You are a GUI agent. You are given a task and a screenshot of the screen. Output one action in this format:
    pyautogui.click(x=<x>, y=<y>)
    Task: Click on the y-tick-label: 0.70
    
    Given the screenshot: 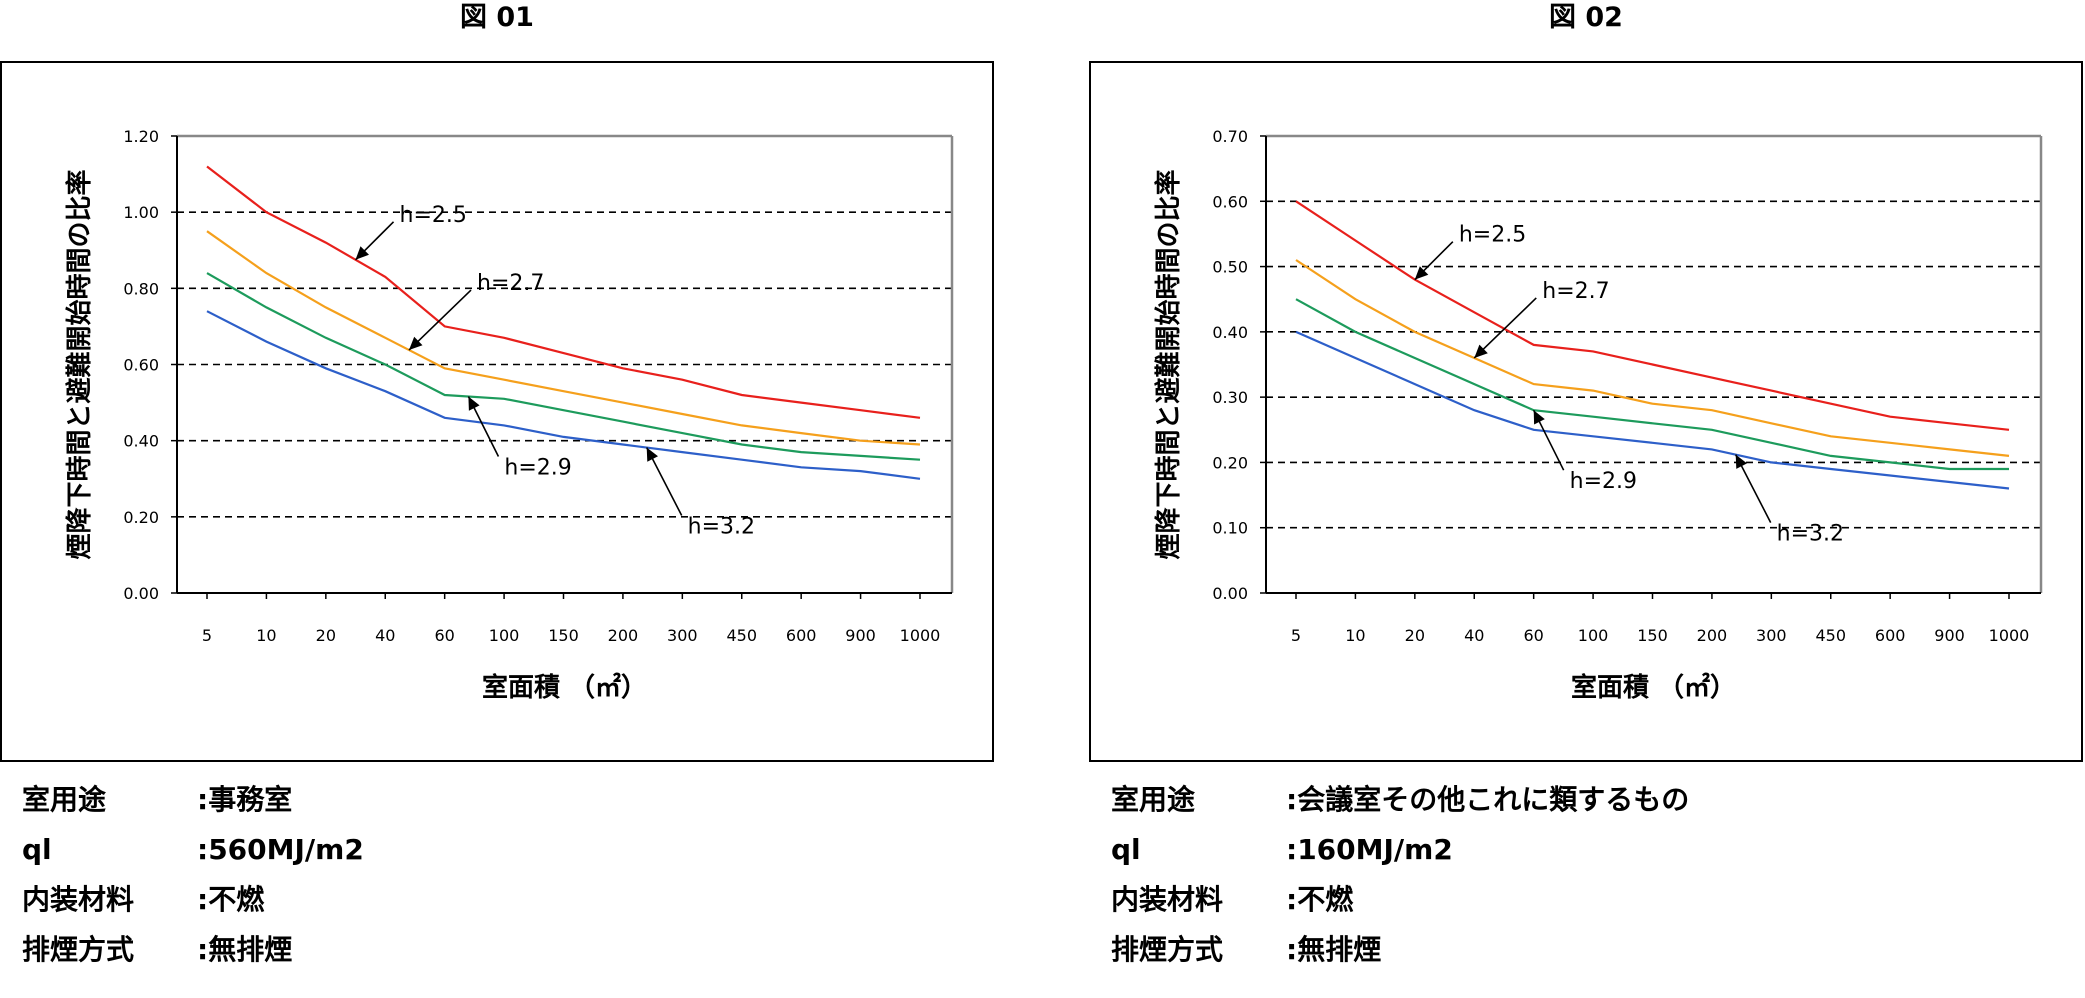 What is the action you would take?
    pyautogui.click(x=1230, y=136)
    